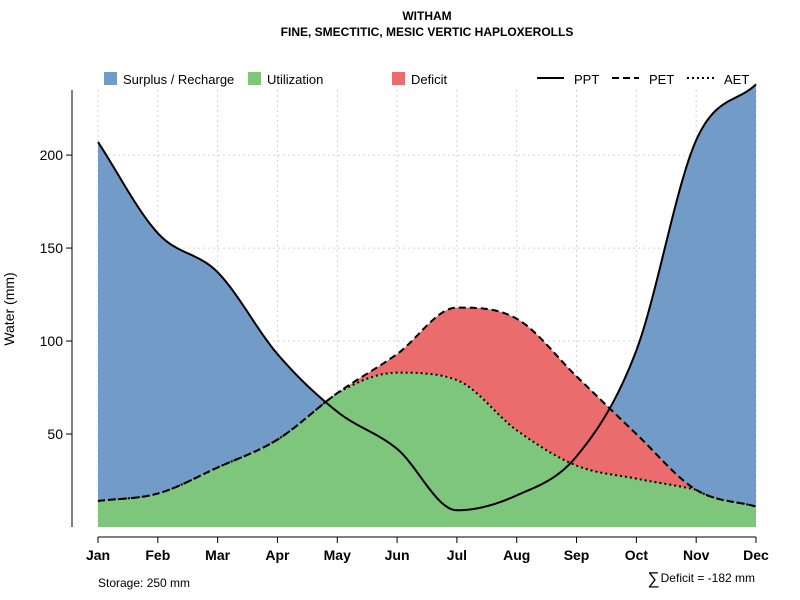  Describe the element at coordinates (637, 555) in the screenshot. I see `x-tick-label: Oct` at that location.